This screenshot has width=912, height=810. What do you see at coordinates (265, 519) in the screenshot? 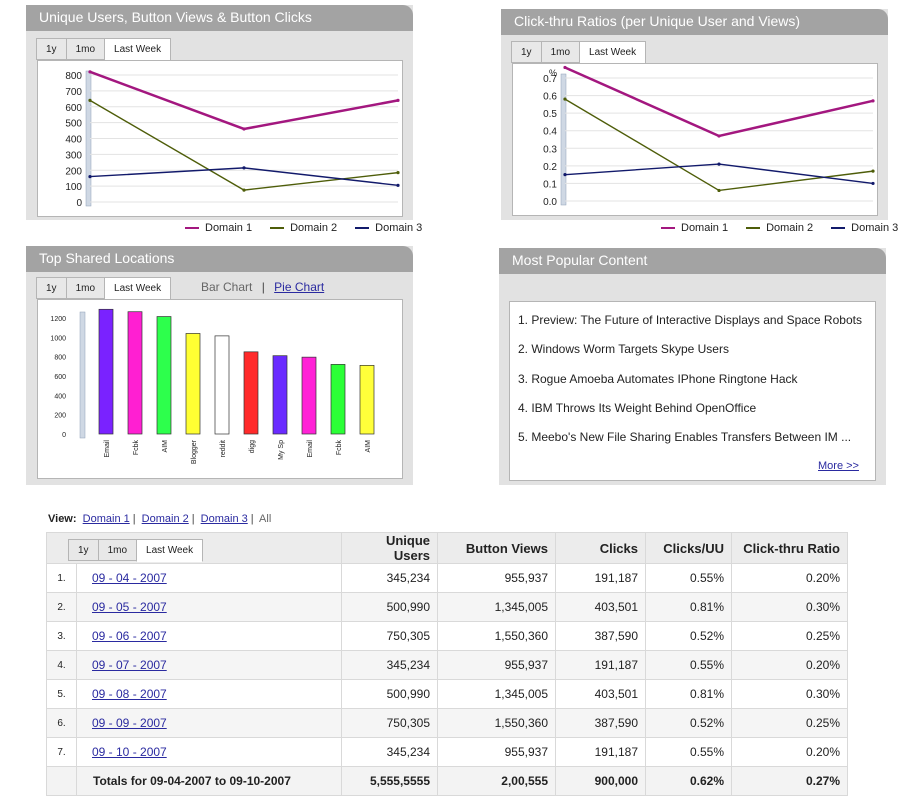
I see `view-all-label: All` at bounding box center [265, 519].